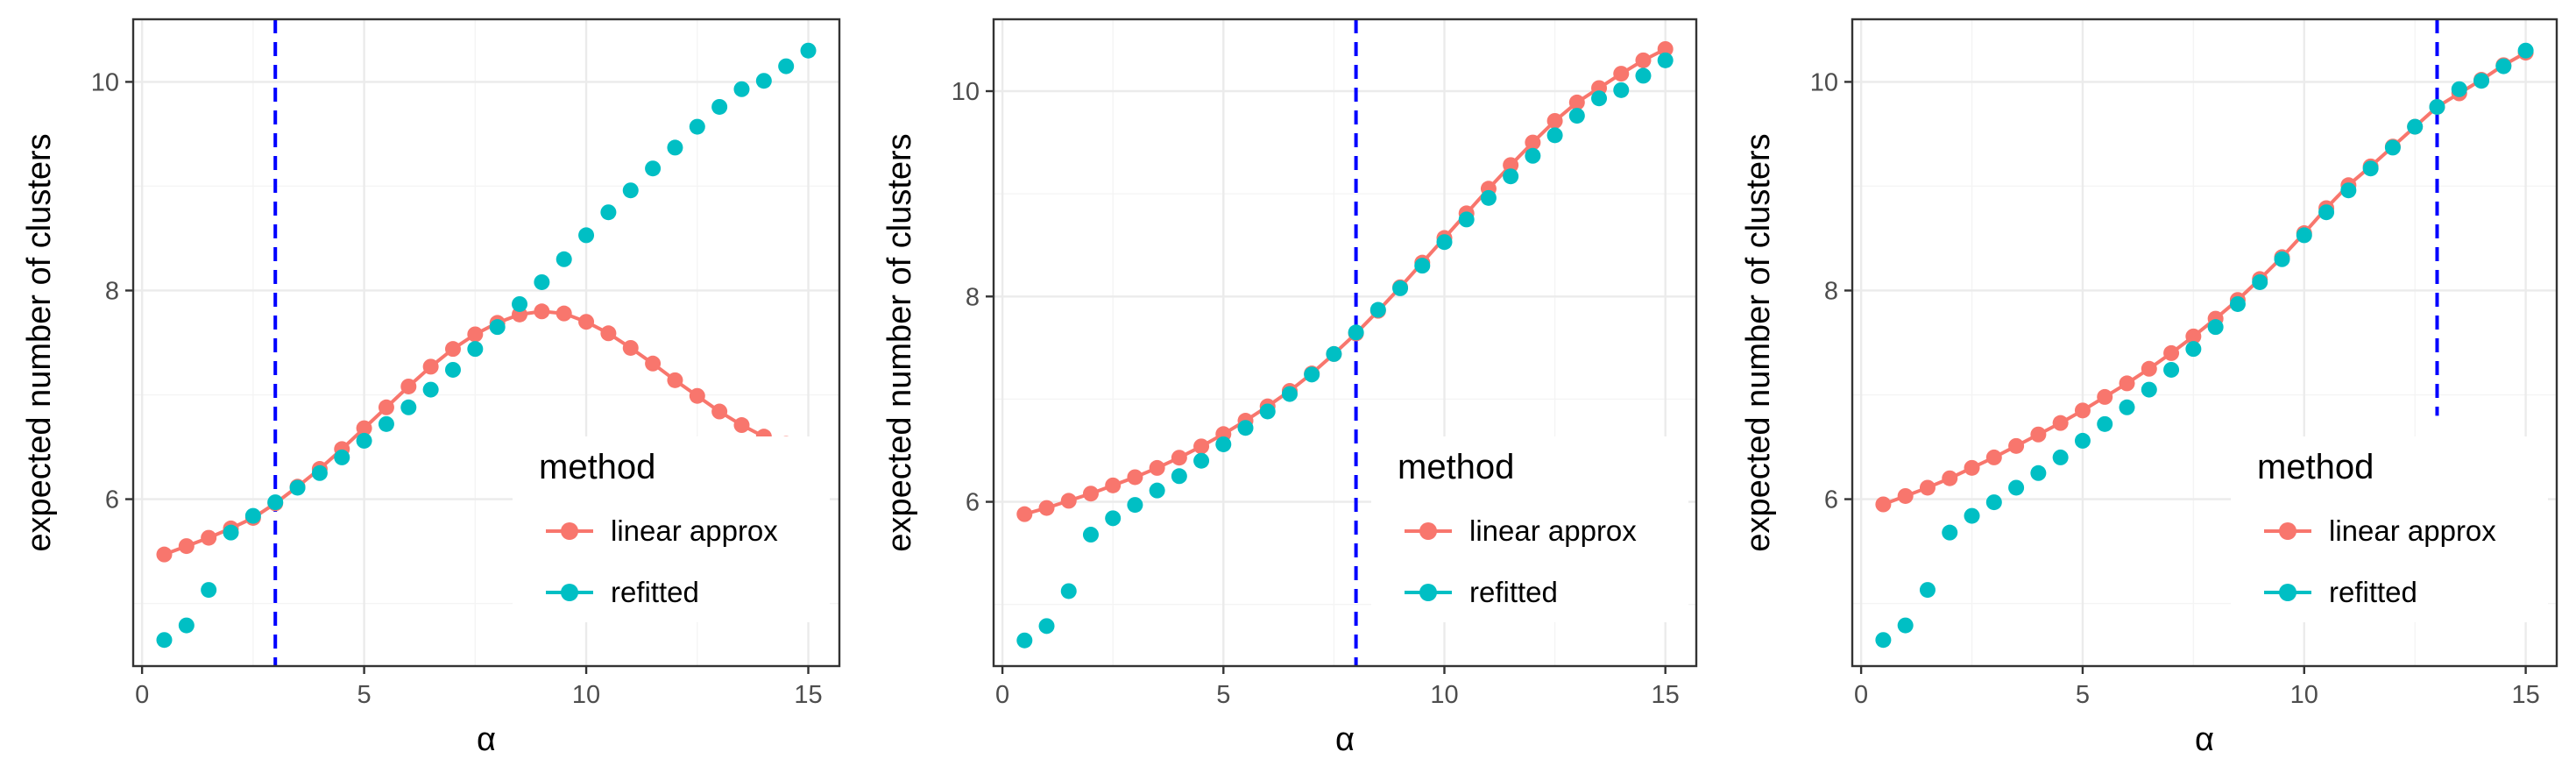 The width and height of the screenshot is (2576, 773). What do you see at coordinates (2389, 529) in the screenshot?
I see `legend: method linear approx refitted` at bounding box center [2389, 529].